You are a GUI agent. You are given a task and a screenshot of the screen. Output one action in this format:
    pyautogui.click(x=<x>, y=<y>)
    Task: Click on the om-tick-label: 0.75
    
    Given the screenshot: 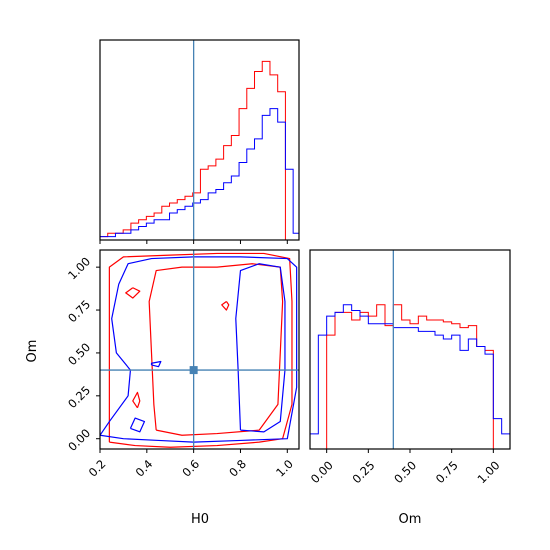 What is the action you would take?
    pyautogui.click(x=79, y=311)
    